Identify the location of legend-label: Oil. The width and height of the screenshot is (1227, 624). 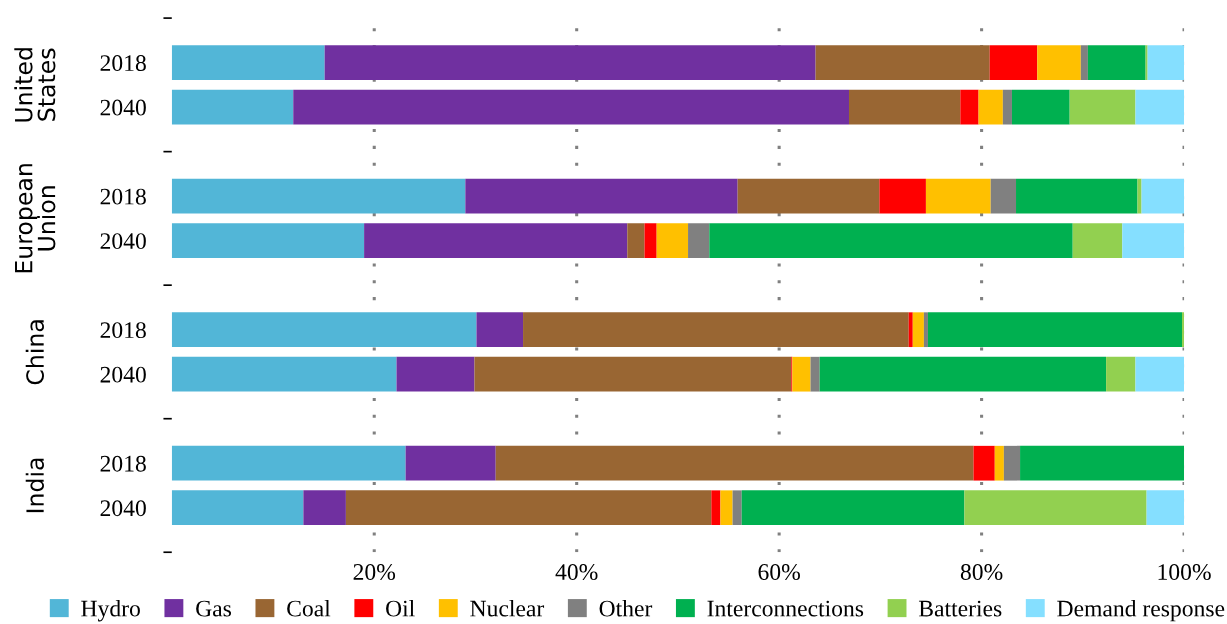
(400, 608).